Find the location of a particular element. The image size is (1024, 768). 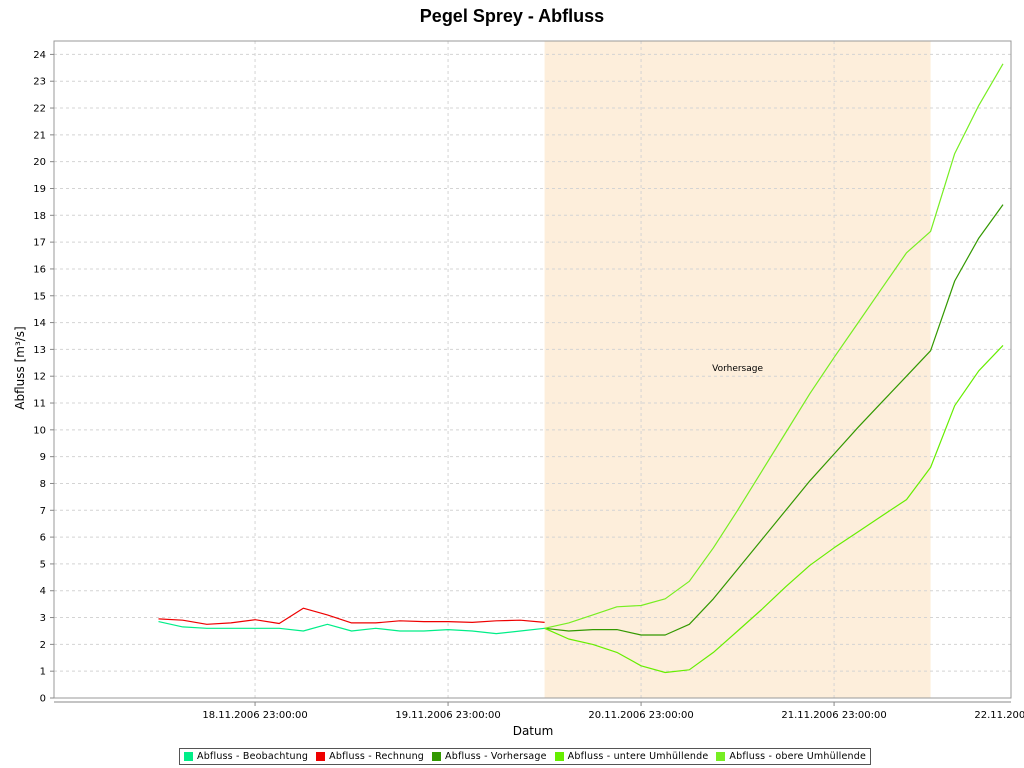

y-tick-label: 11 is located at coordinates (39, 404).